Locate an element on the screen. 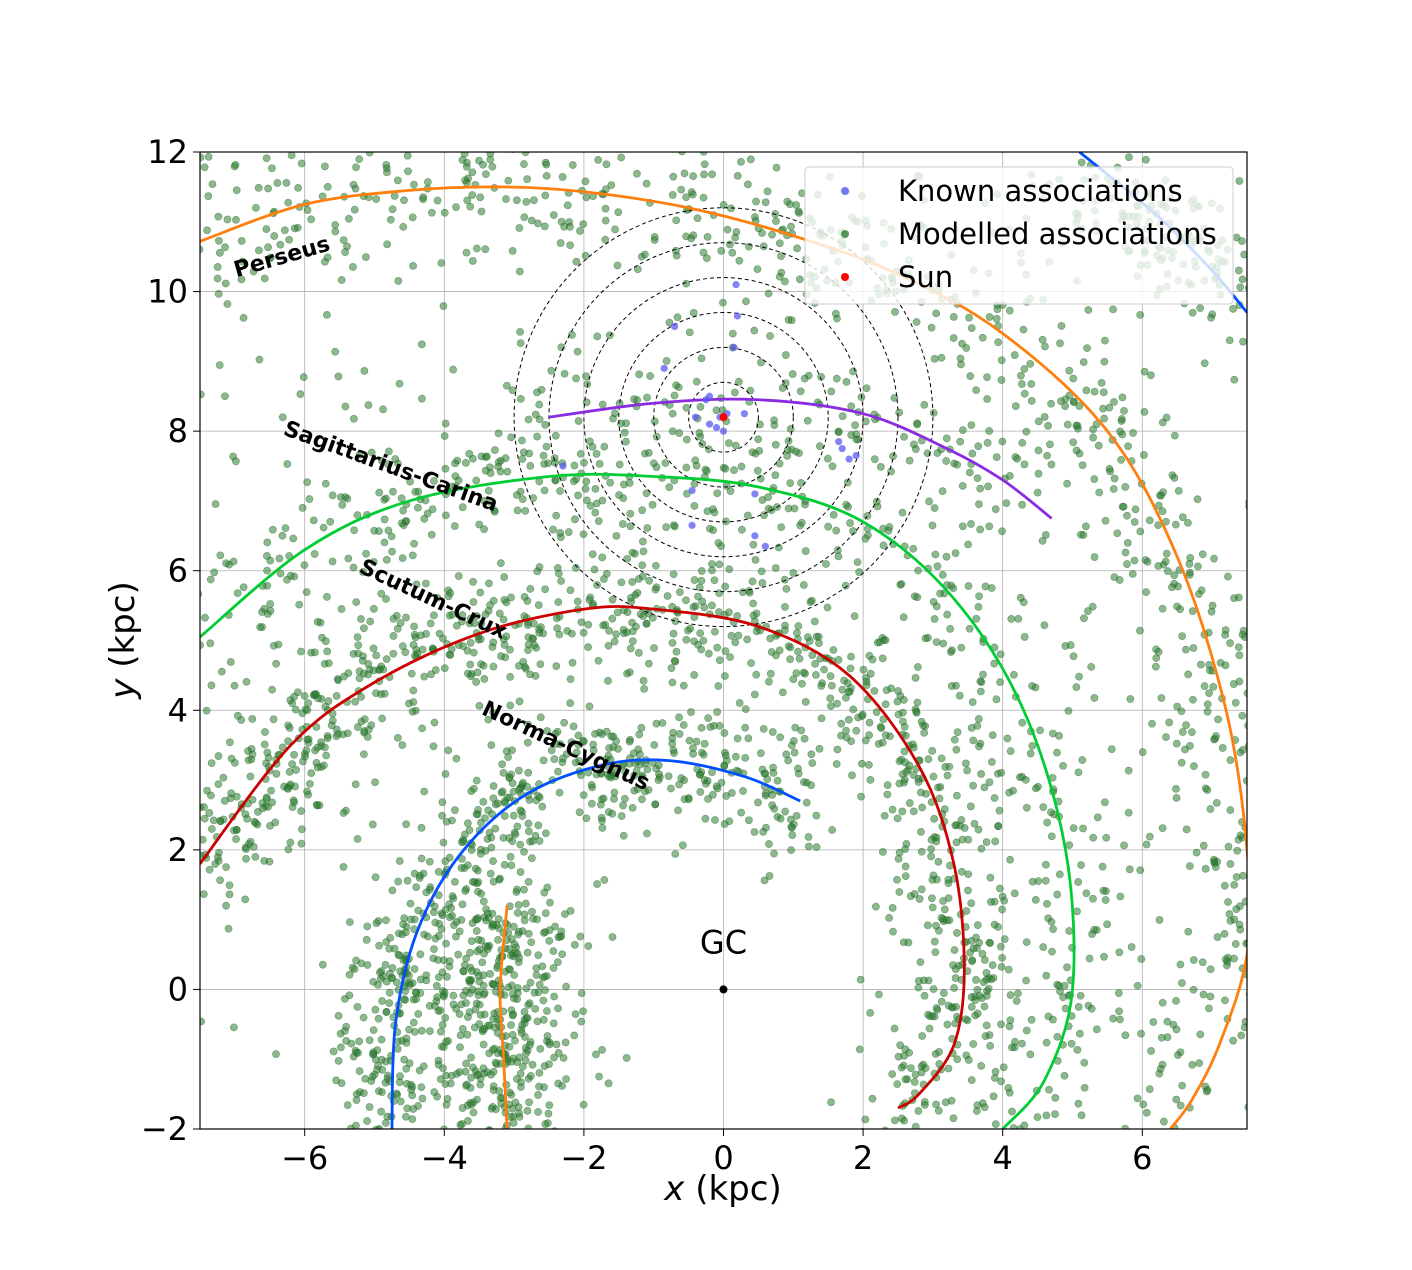  x-tick-label: 4 is located at coordinates (1003, 1158).